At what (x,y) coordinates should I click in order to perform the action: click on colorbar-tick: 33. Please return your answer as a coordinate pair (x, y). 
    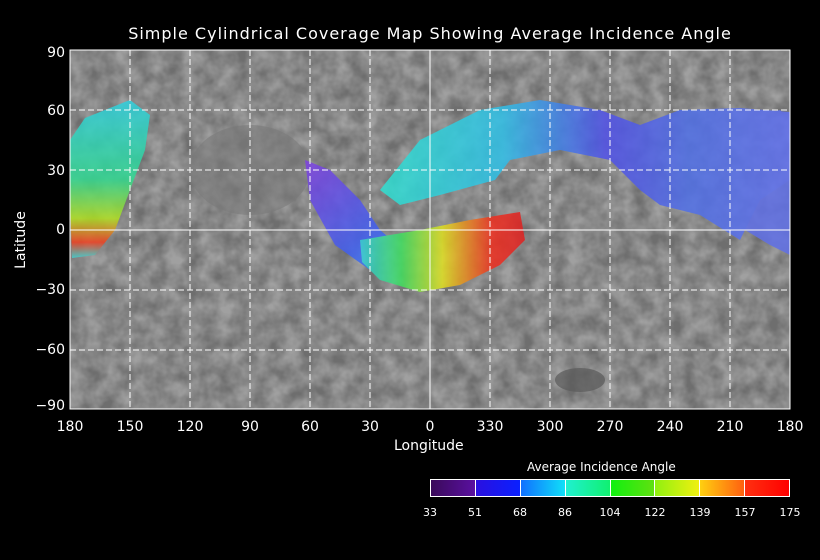
    Looking at the image, I should click on (430, 512).